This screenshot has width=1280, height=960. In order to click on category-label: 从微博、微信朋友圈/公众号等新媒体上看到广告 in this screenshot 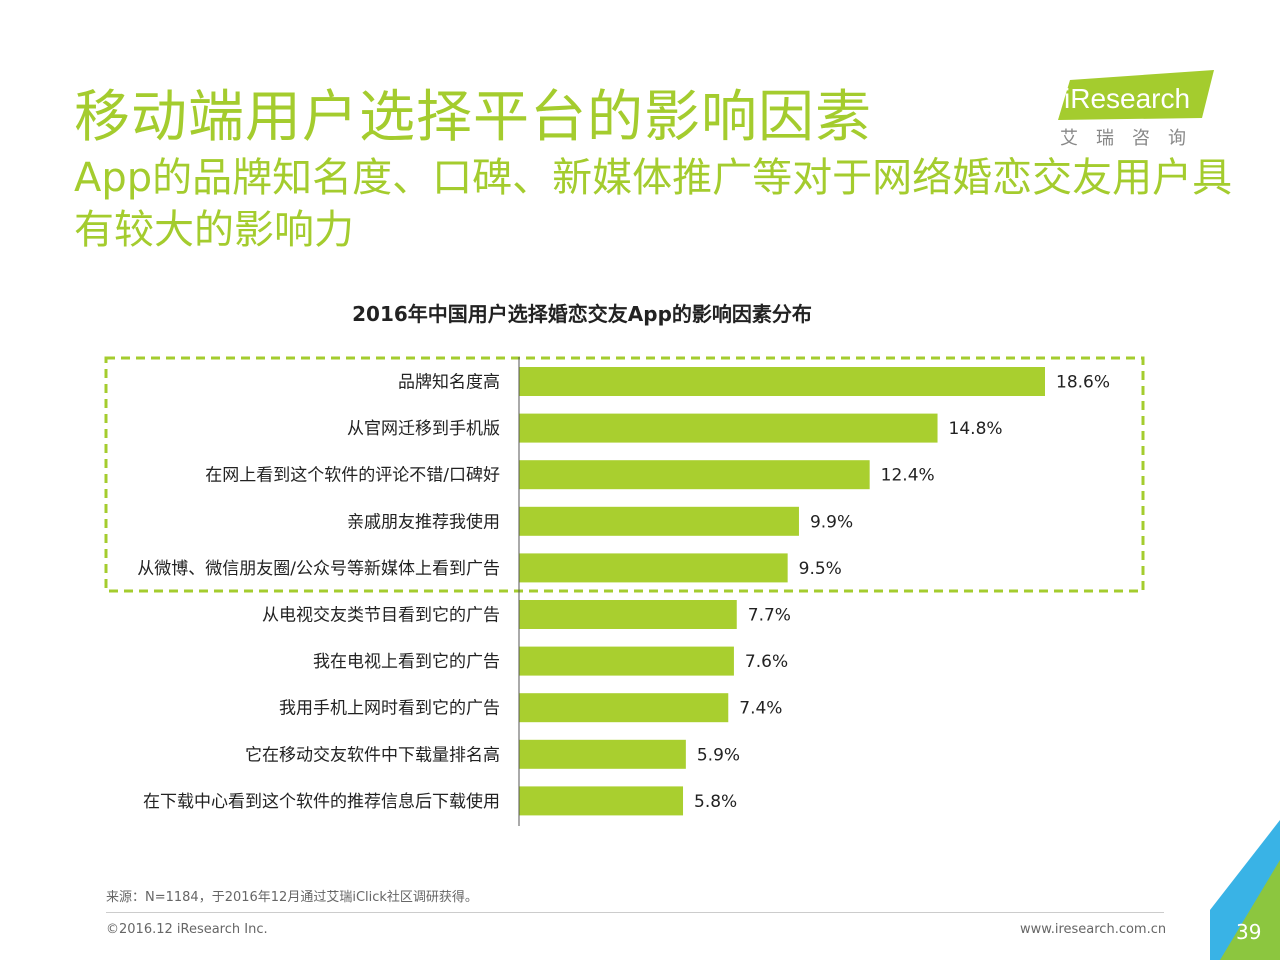, I will do `click(318, 569)`.